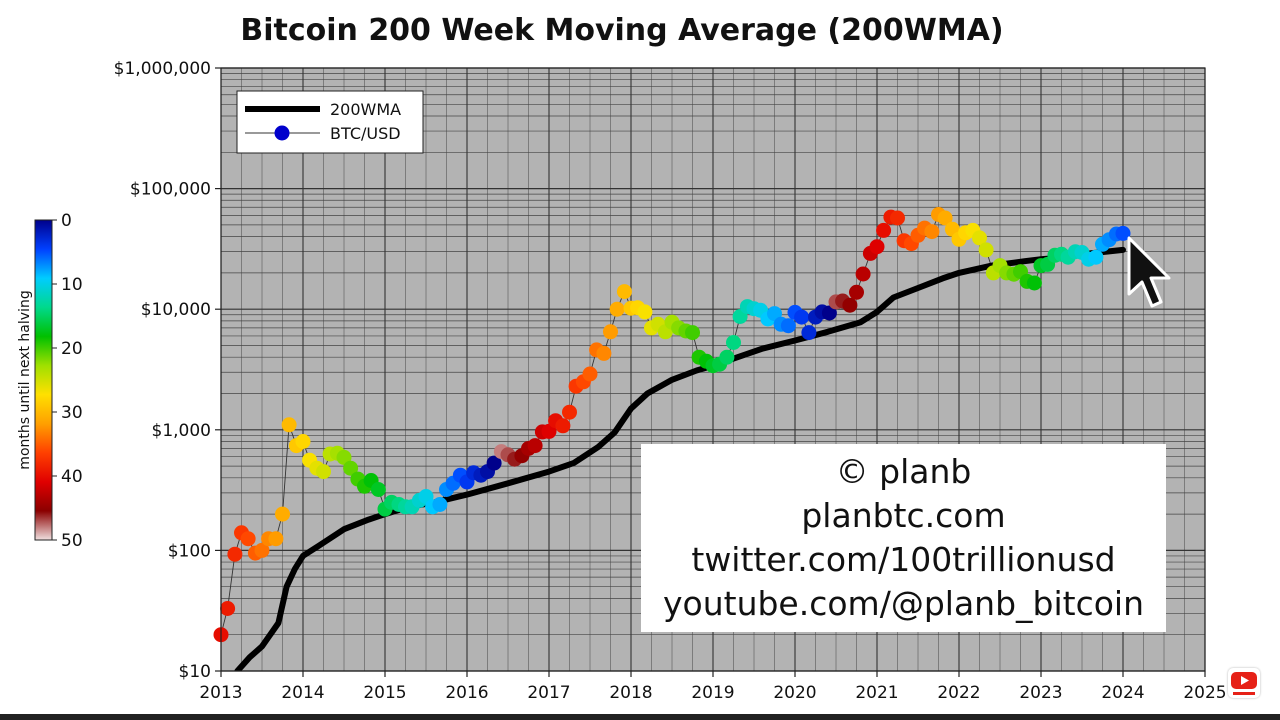  What do you see at coordinates (72, 285) in the screenshot?
I see `colorbar-tick-label: 10` at bounding box center [72, 285].